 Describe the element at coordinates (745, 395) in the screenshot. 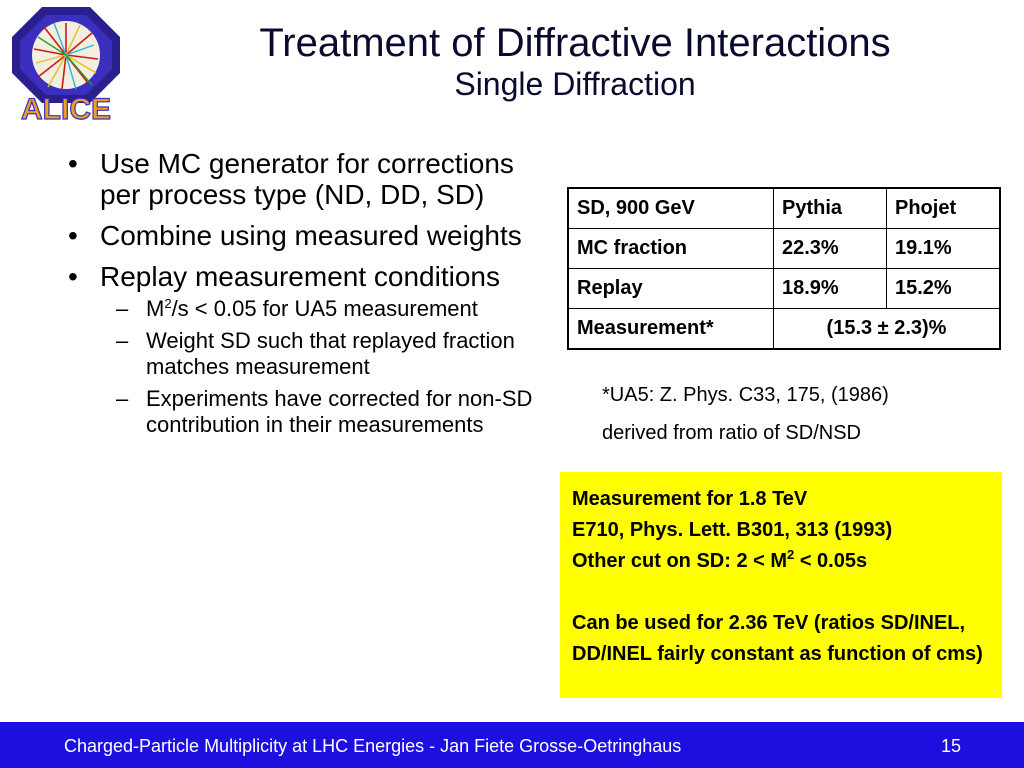

I see `reference-line: *UA5: Z. Phys. C33, 175, (1986)` at that location.